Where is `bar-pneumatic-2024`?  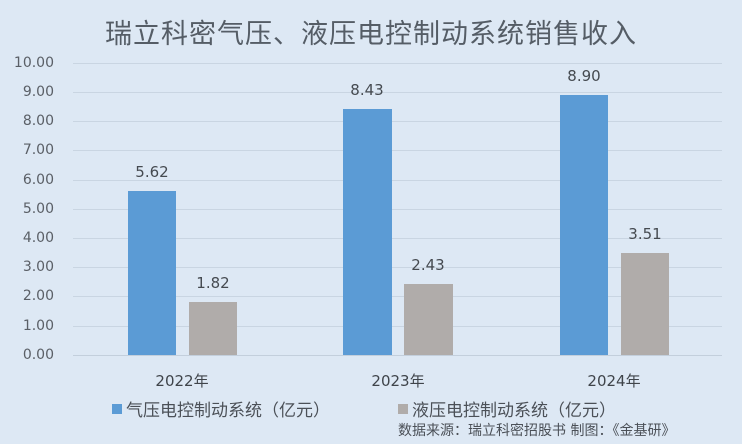 bar-pneumatic-2024 is located at coordinates (584, 225).